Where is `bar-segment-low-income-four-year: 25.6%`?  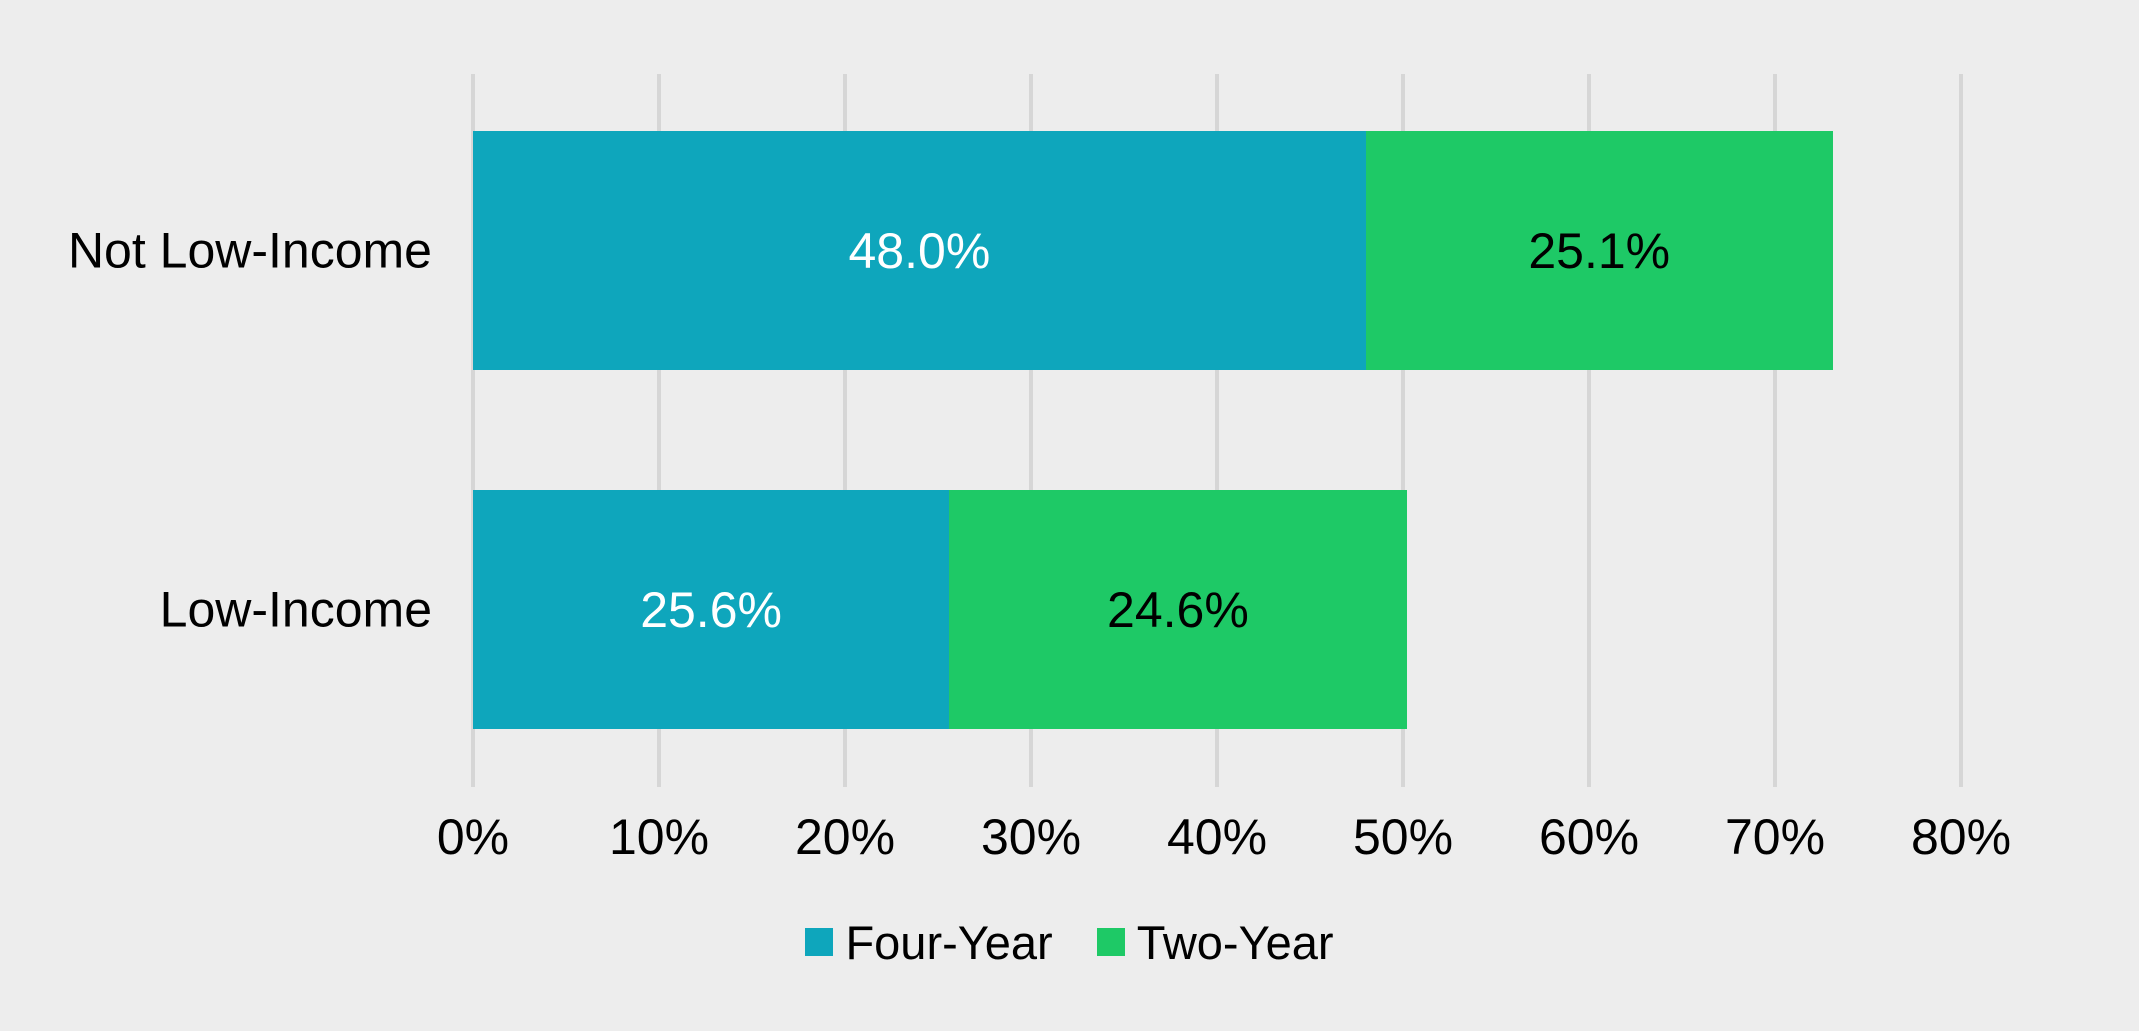
bar-segment-low-income-four-year: 25.6% is located at coordinates (711, 609).